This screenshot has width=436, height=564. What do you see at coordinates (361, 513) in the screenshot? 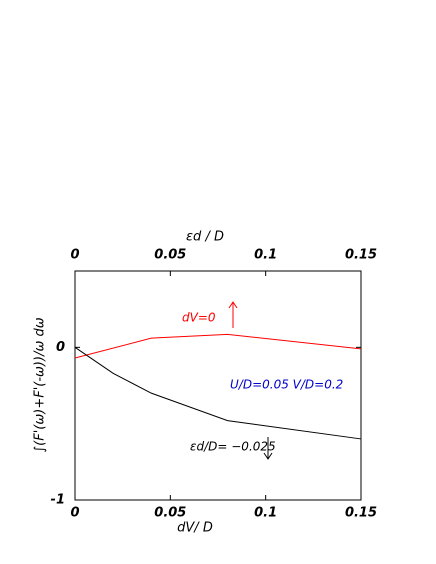
I see `x-tick-label: 0.15` at bounding box center [361, 513].